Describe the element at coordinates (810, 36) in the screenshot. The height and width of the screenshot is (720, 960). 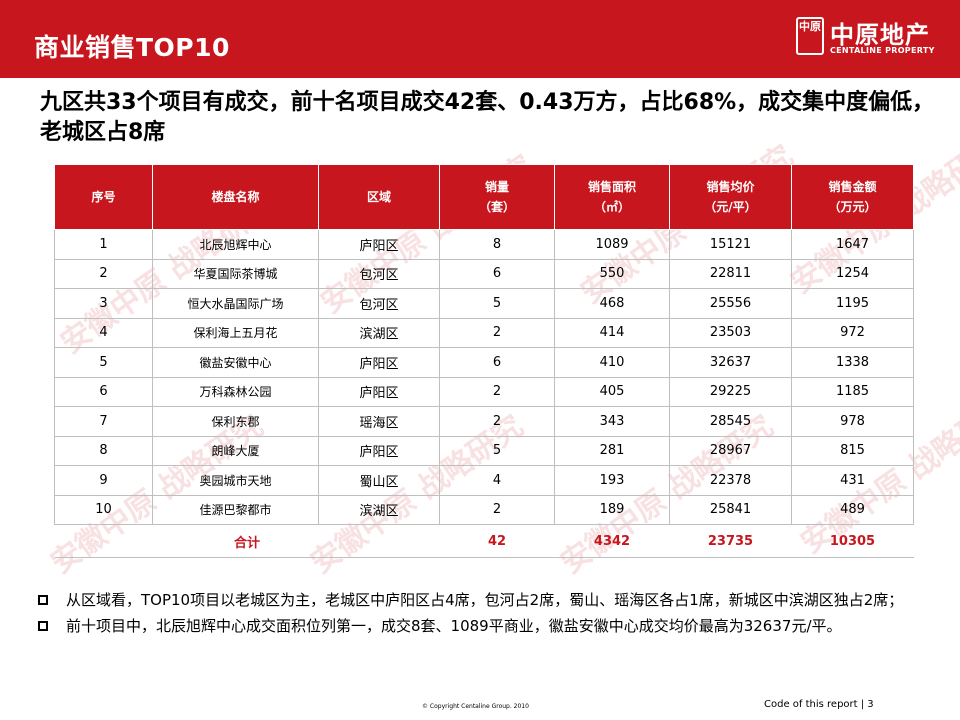
I see `logo-mark-icon: 中原` at that location.